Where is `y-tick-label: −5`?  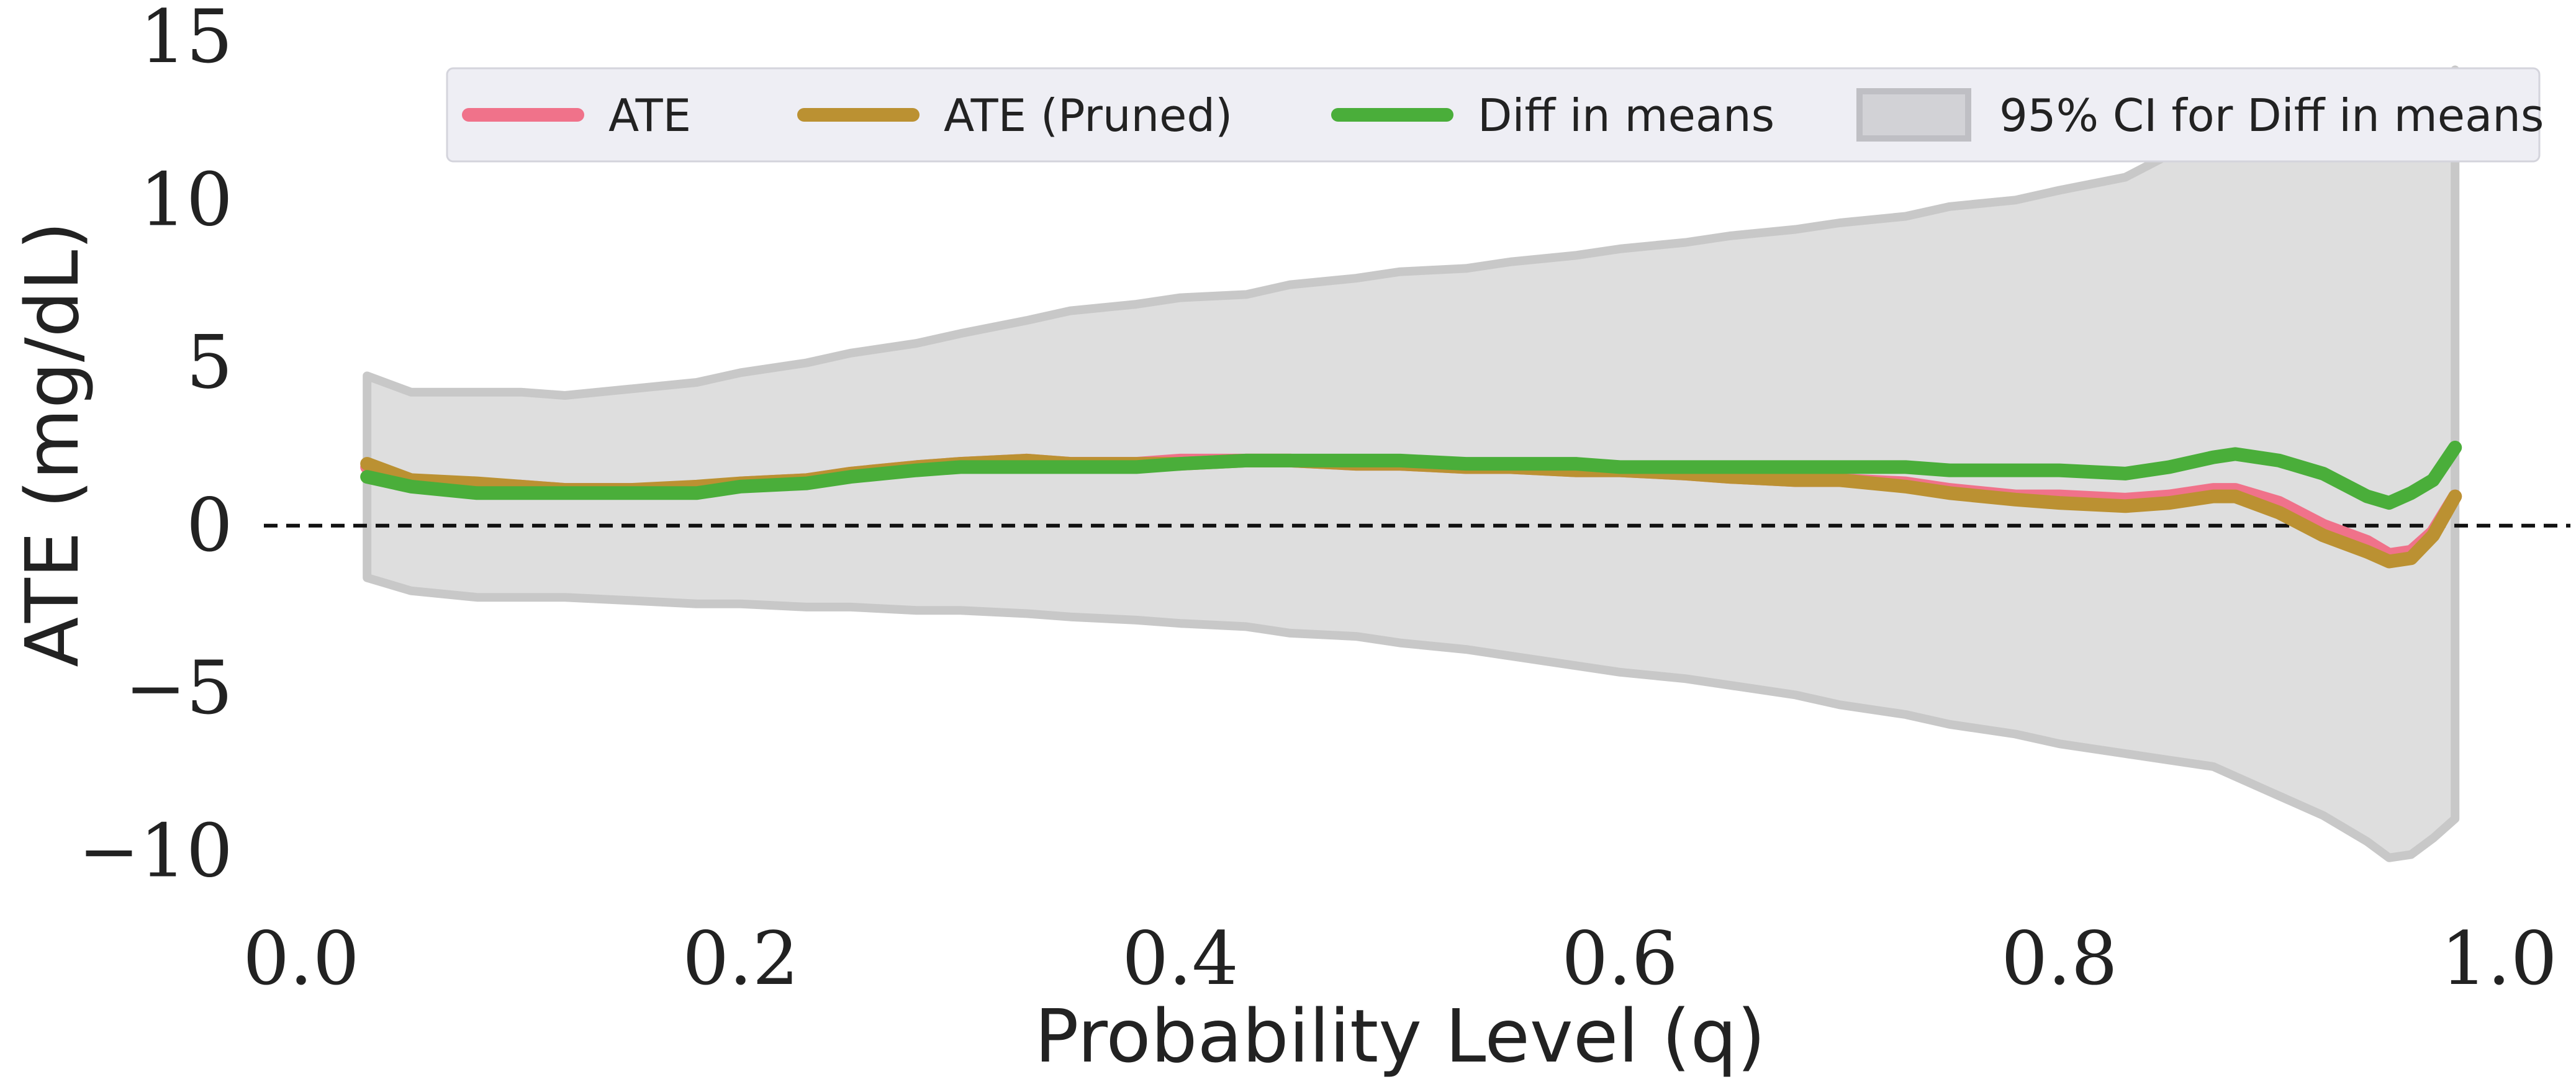
y-tick-label: −5 is located at coordinates (179, 688).